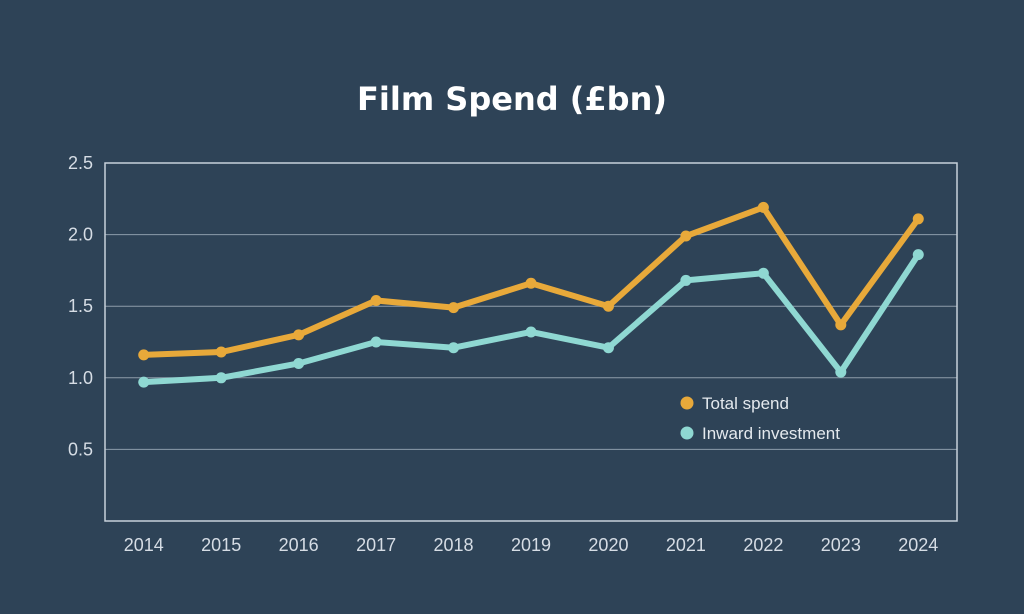  I want to click on x-tick-label: 2017, so click(376, 545).